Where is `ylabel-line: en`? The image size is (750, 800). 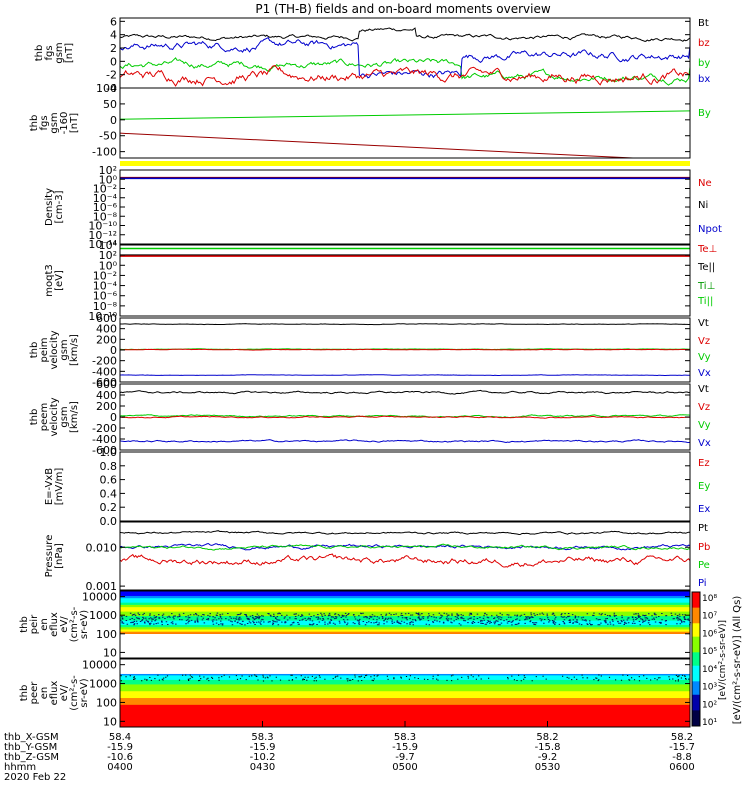
ylabel-line: en is located at coordinates (44, 624).